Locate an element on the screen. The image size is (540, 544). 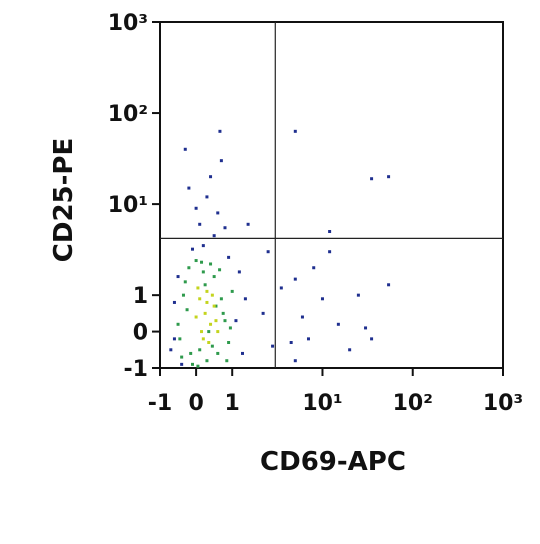
y-tick-label: 0 is located at coordinates (140, 333).